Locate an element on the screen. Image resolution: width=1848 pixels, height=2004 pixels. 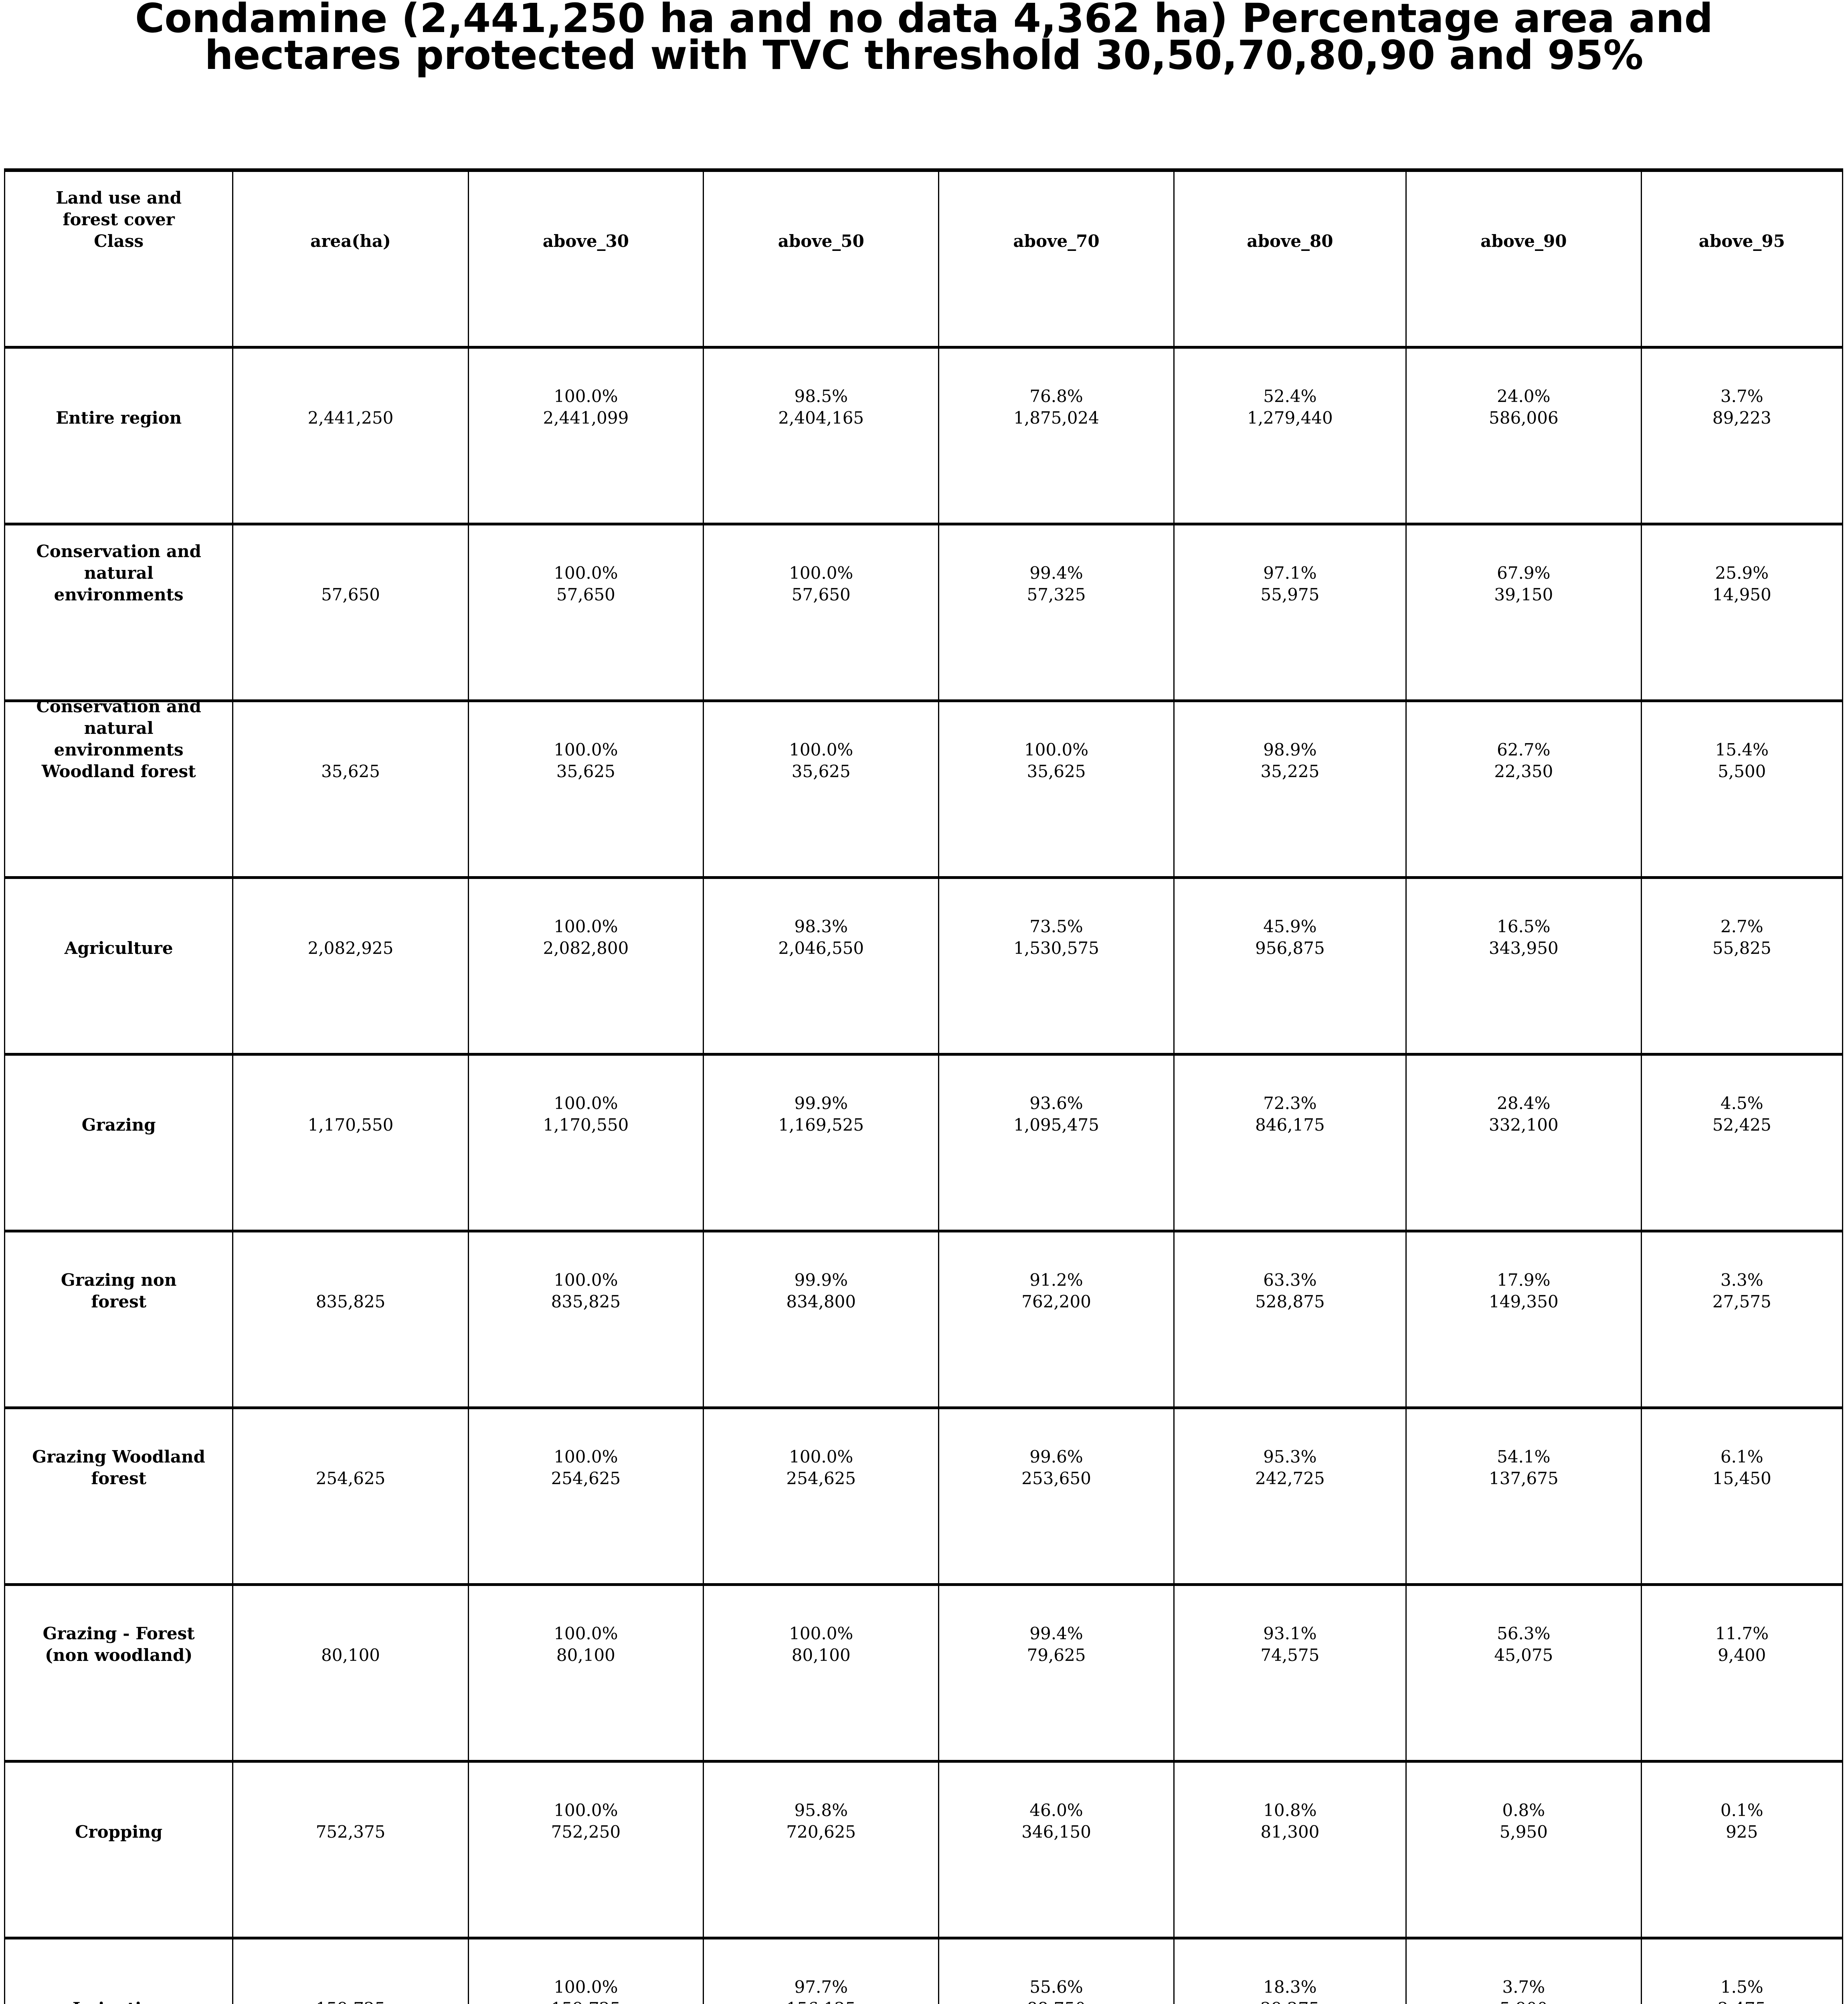
data-cell-box: 97.1% 55,975 is located at coordinates (1290, 565).